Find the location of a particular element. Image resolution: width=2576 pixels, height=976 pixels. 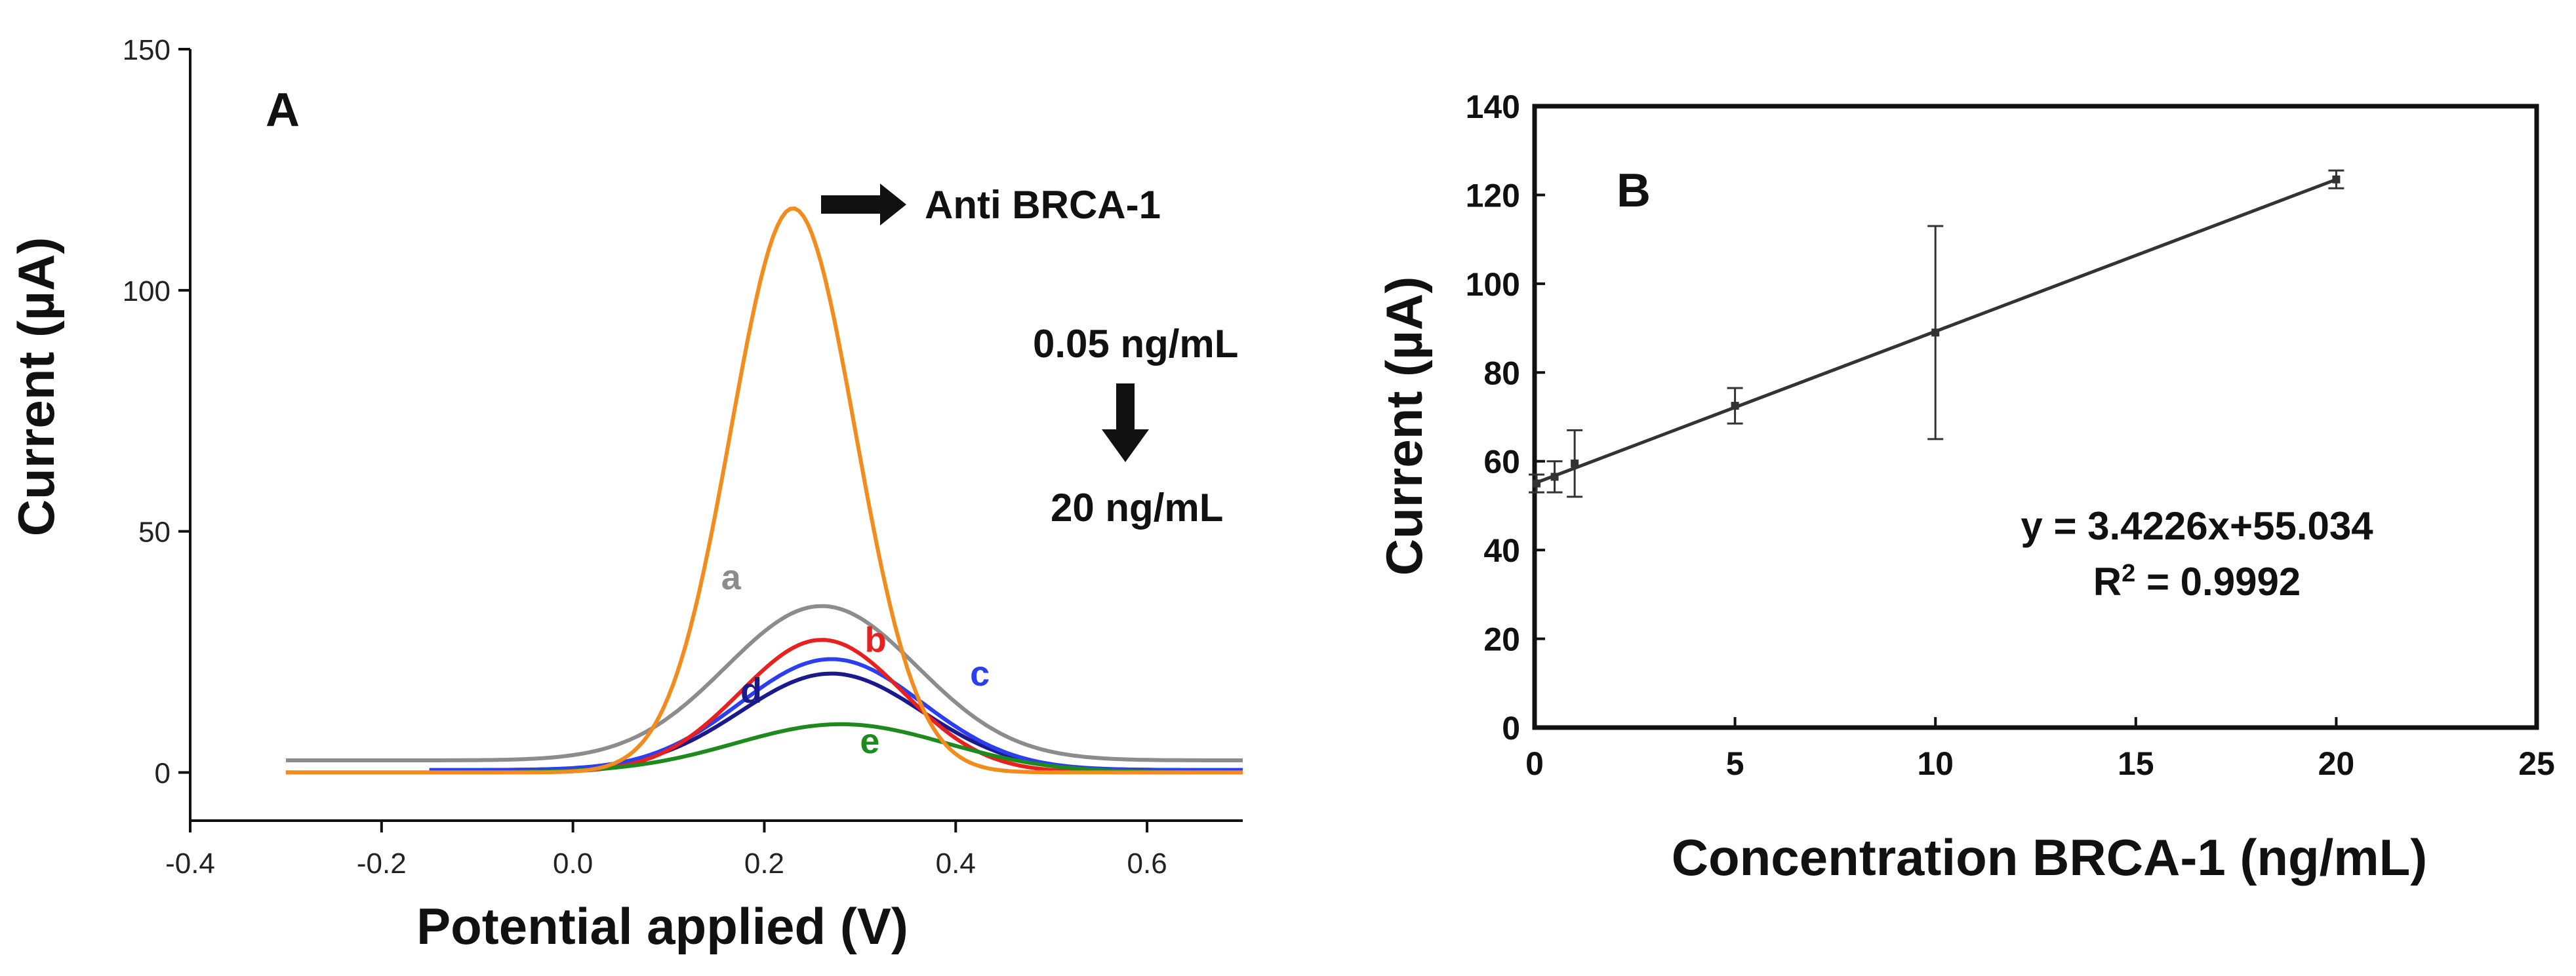

panel-a-y-tick-label: 50 is located at coordinates (154, 533).